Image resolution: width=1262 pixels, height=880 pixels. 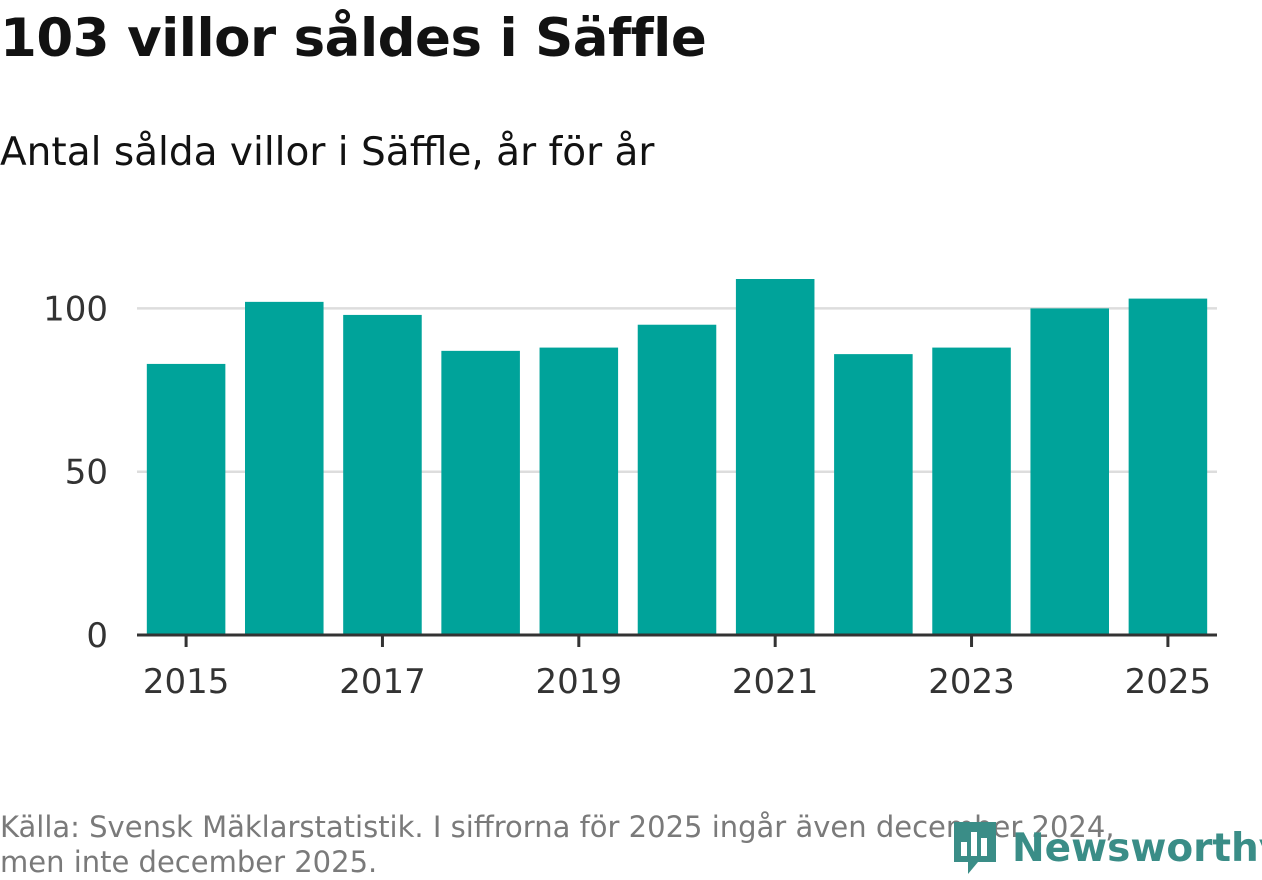 I want to click on bar-2022, so click(x=873, y=494).